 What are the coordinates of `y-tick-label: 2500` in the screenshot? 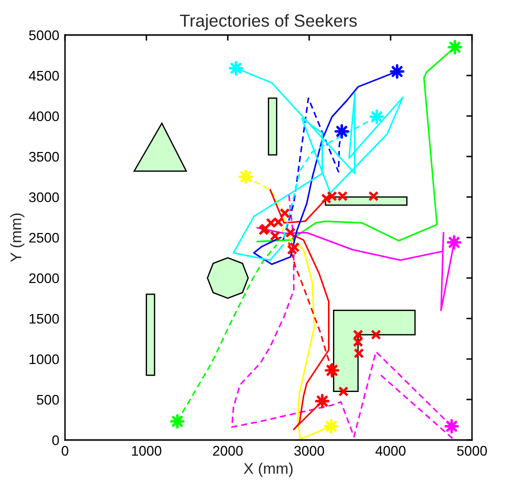 It's located at (44, 237).